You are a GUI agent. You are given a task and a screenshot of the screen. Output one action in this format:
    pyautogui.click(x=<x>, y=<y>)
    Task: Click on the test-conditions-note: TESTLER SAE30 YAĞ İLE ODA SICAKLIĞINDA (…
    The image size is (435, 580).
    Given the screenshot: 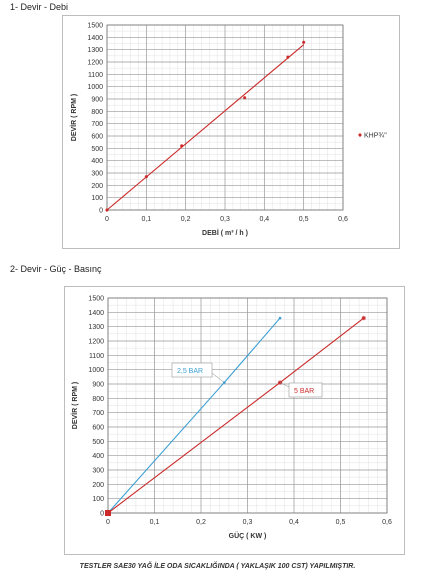 What is the action you would take?
    pyautogui.click(x=217, y=566)
    